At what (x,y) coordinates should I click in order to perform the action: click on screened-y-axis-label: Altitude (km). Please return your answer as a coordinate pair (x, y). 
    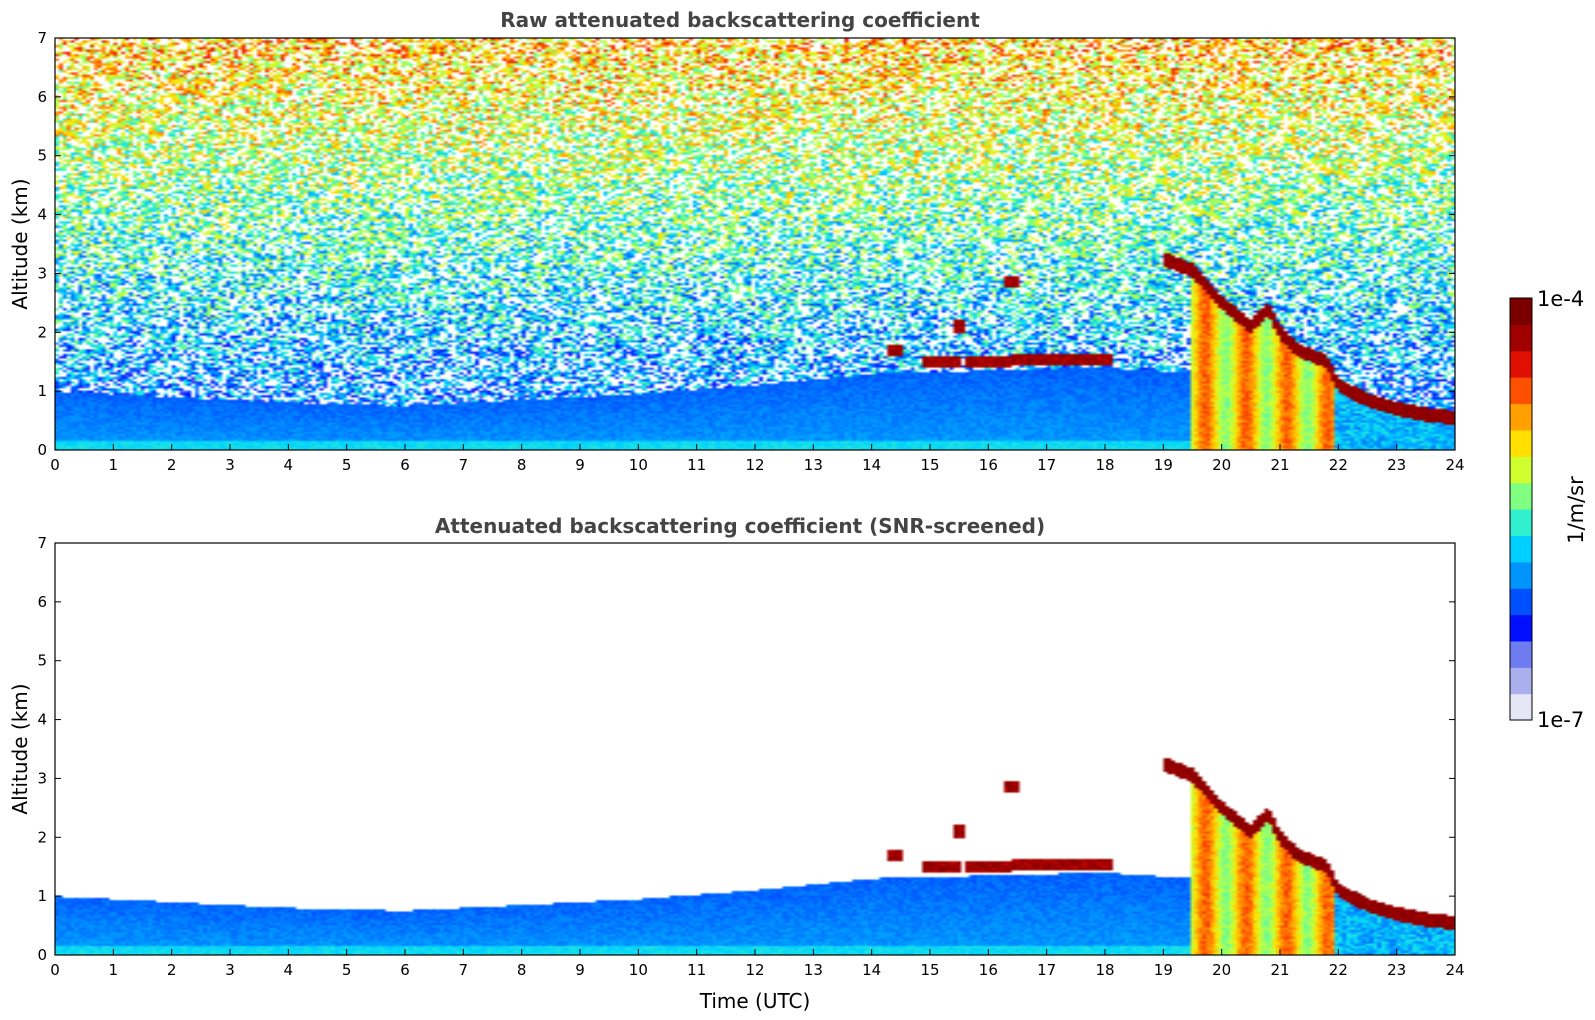
    Looking at the image, I should click on (20, 748).